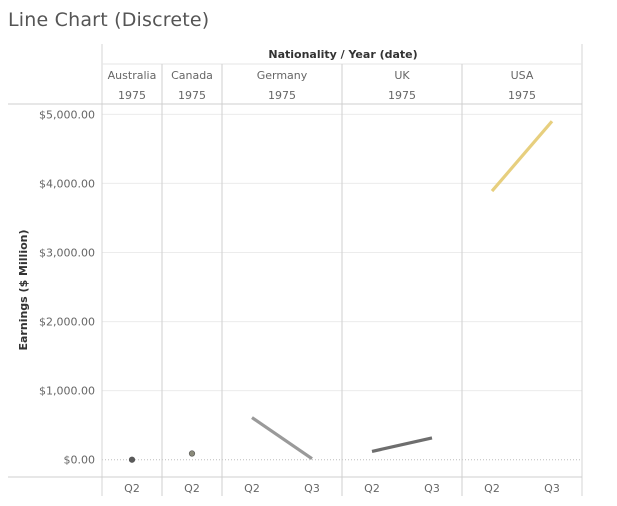 Image resolution: width=617 pixels, height=506 pixels. I want to click on panel-nationality-label: UK, so click(402, 75).